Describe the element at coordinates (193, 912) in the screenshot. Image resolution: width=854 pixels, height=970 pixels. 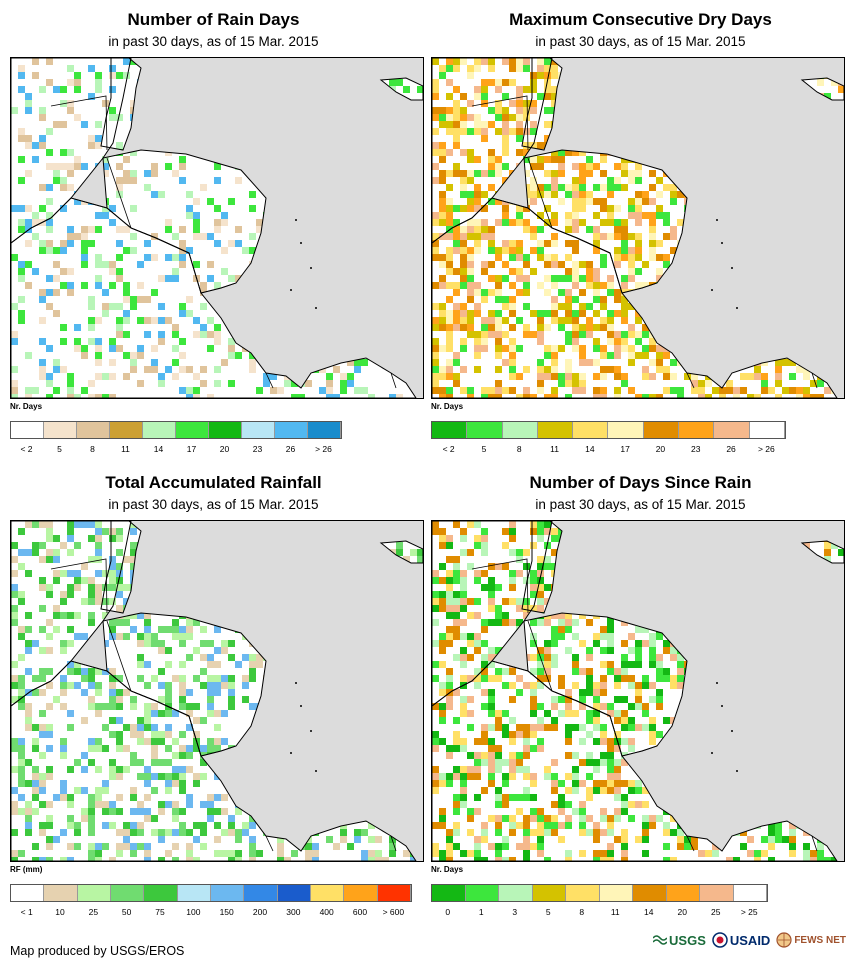
I see `legend-tick: 100` at that location.